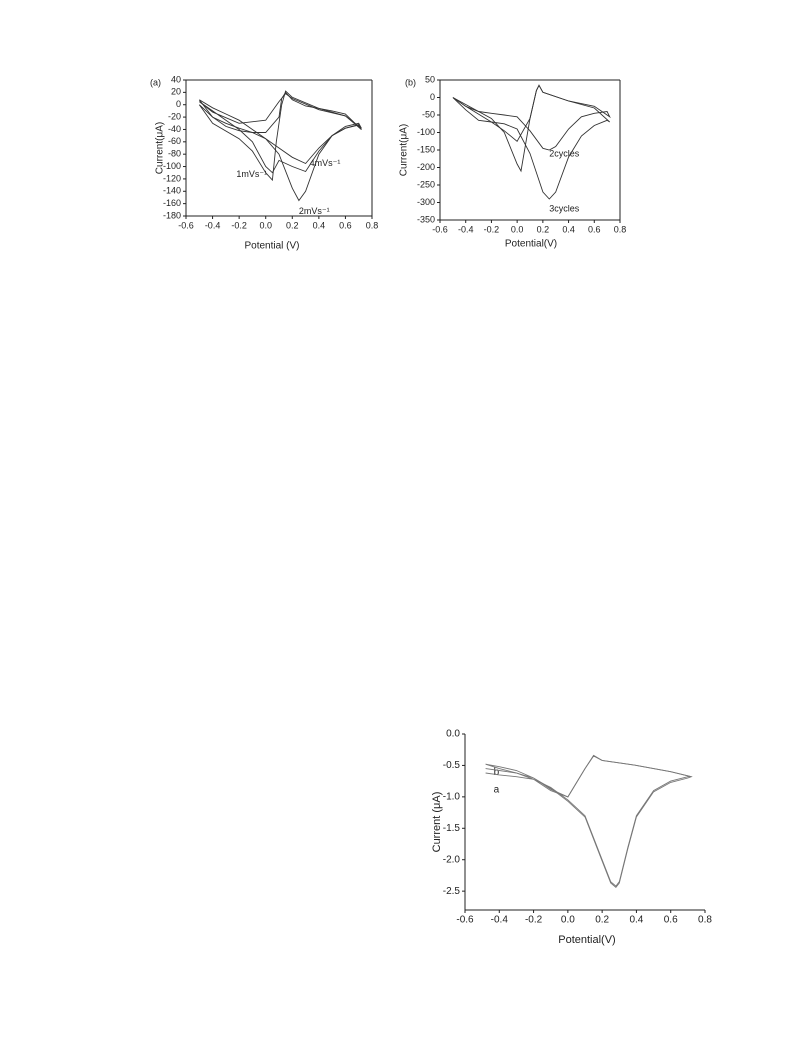  What do you see at coordinates (172, 203) in the screenshot?
I see `y-tick-label: -160` at bounding box center [172, 203].